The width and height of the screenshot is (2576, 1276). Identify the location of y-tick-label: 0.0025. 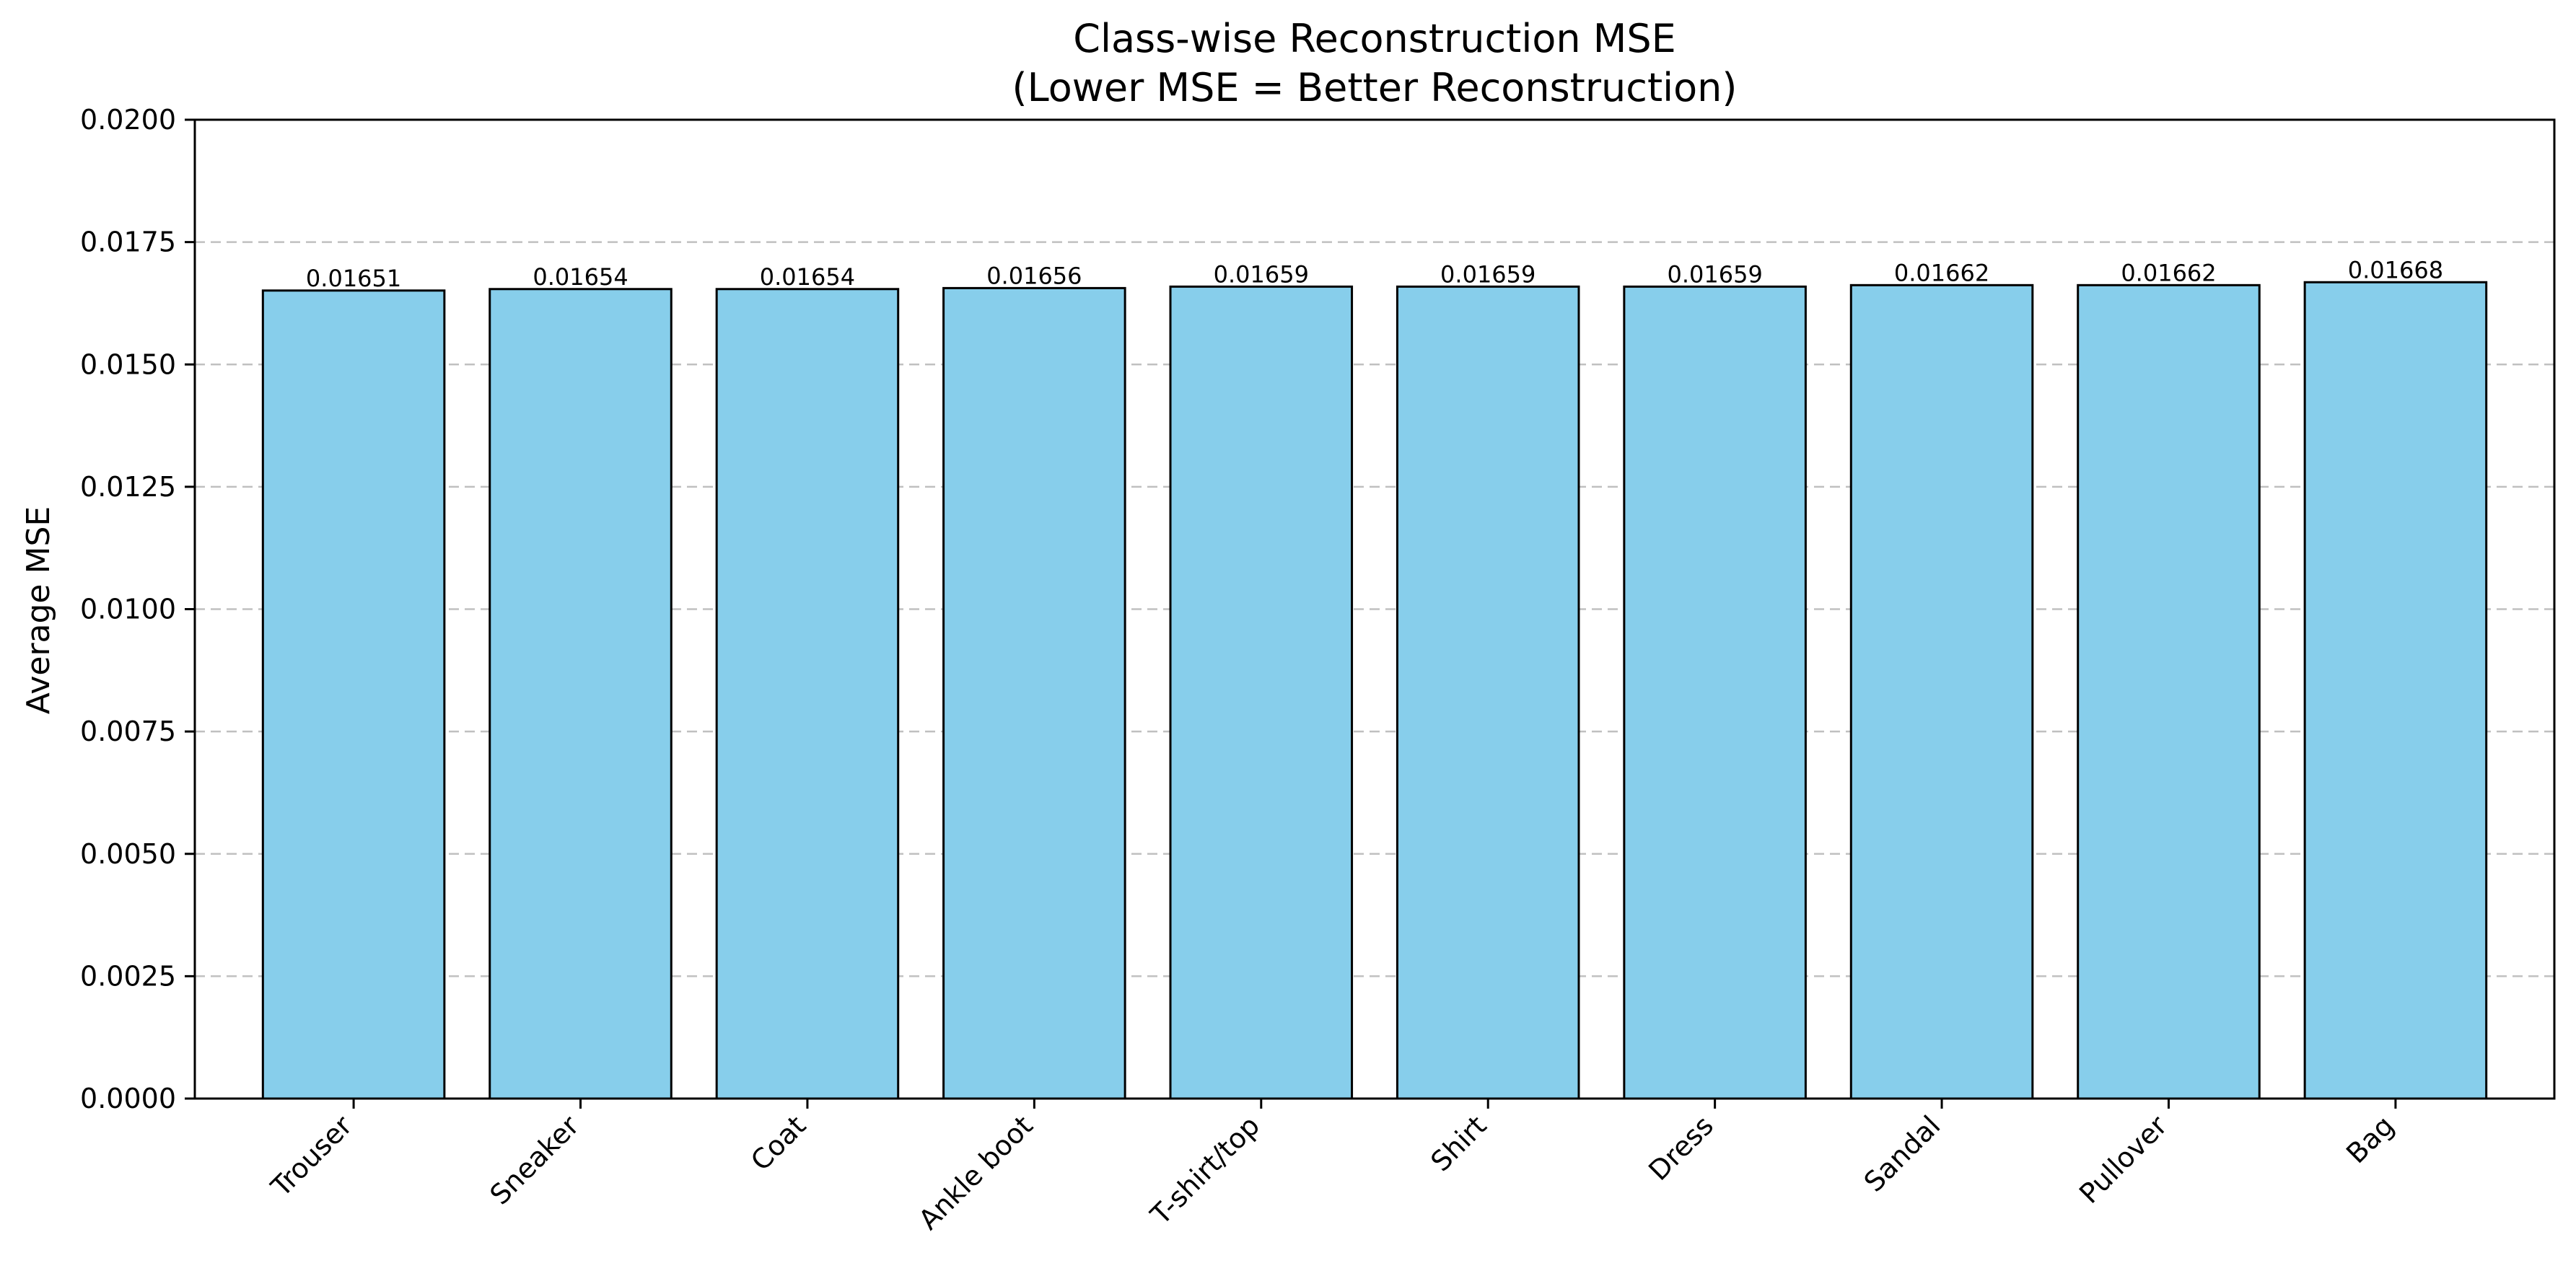
(128, 976).